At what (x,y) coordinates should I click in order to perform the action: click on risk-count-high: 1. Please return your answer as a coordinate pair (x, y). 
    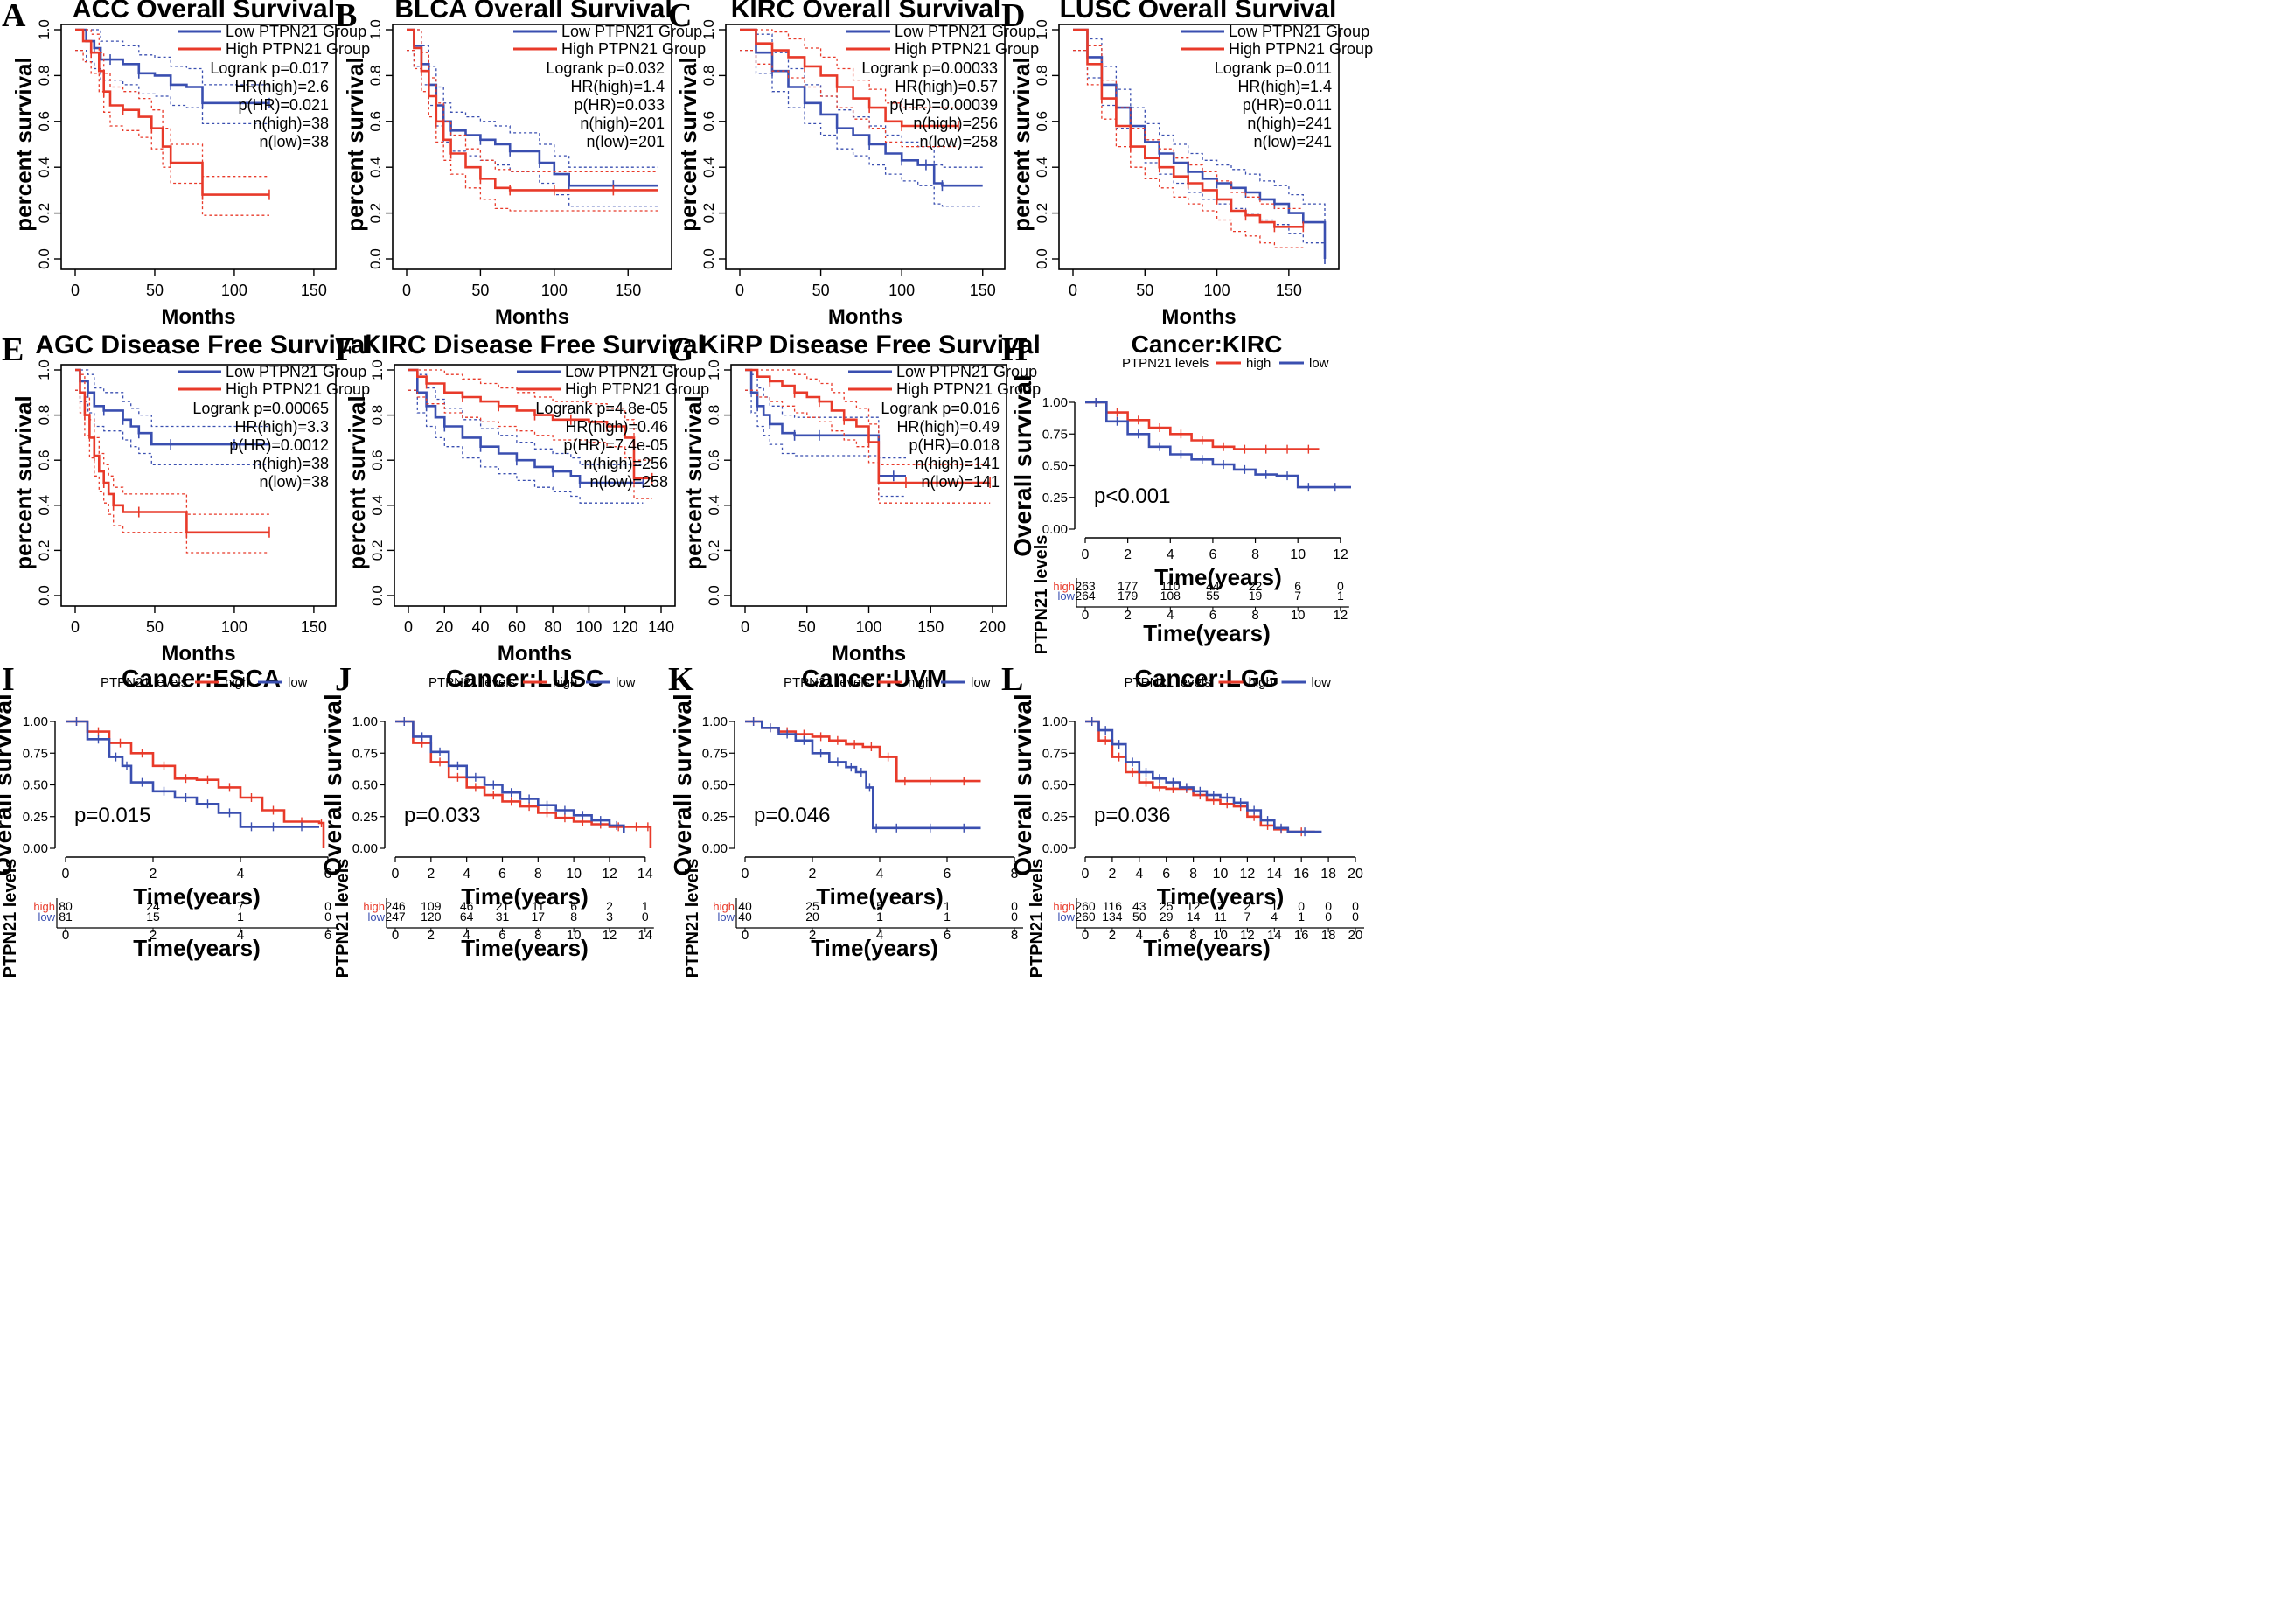
    Looking at the image, I should click on (1274, 906).